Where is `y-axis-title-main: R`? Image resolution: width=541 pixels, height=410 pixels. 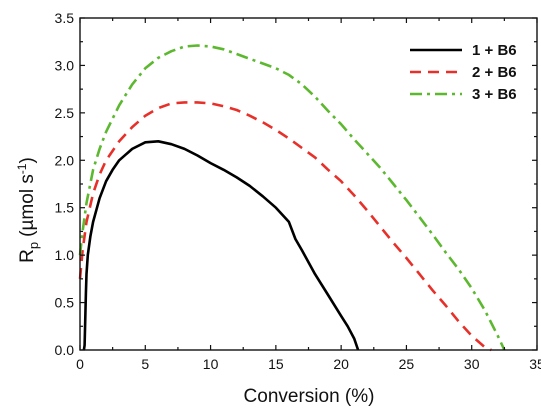 y-axis-title-main: R is located at coordinates (27, 256).